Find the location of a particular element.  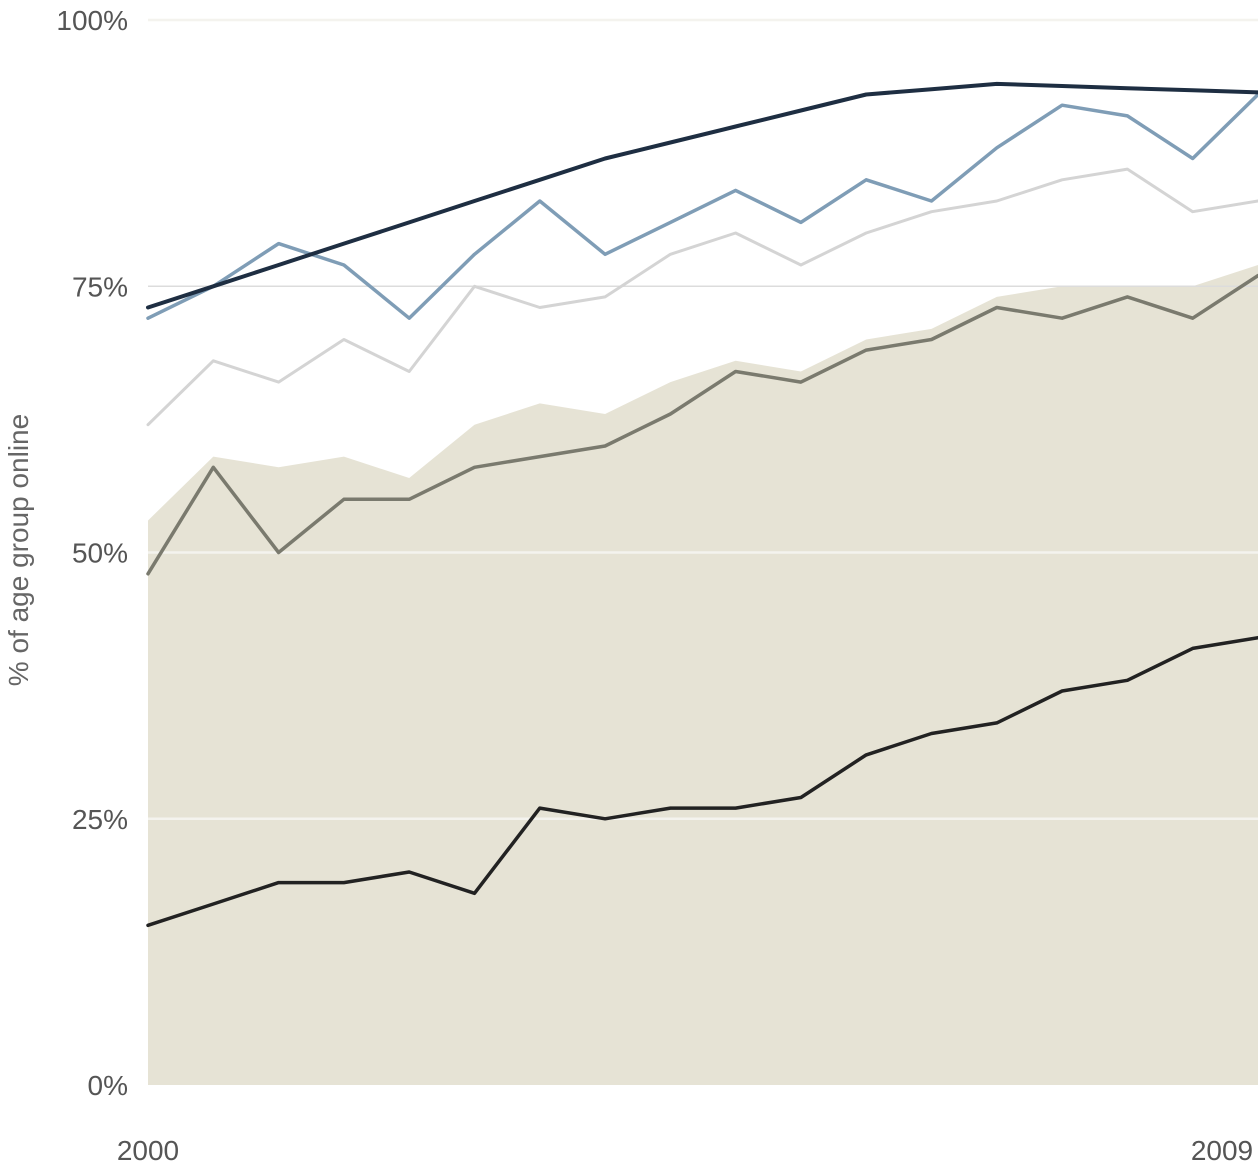

y-tick-label: 50% is located at coordinates (100, 553).